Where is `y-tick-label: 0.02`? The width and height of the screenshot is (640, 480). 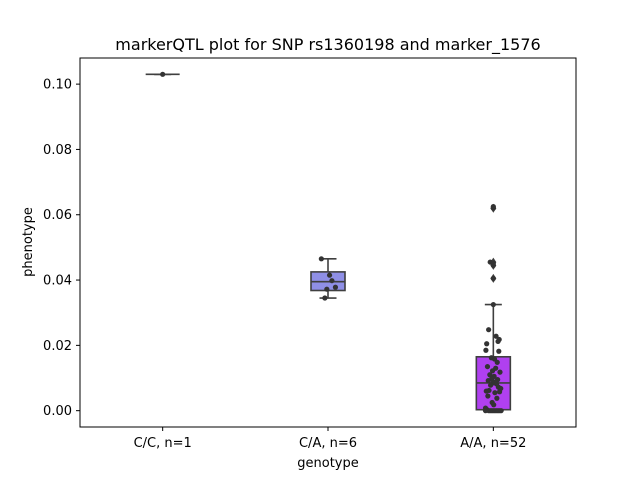 y-tick-label: 0.02 is located at coordinates (57, 346).